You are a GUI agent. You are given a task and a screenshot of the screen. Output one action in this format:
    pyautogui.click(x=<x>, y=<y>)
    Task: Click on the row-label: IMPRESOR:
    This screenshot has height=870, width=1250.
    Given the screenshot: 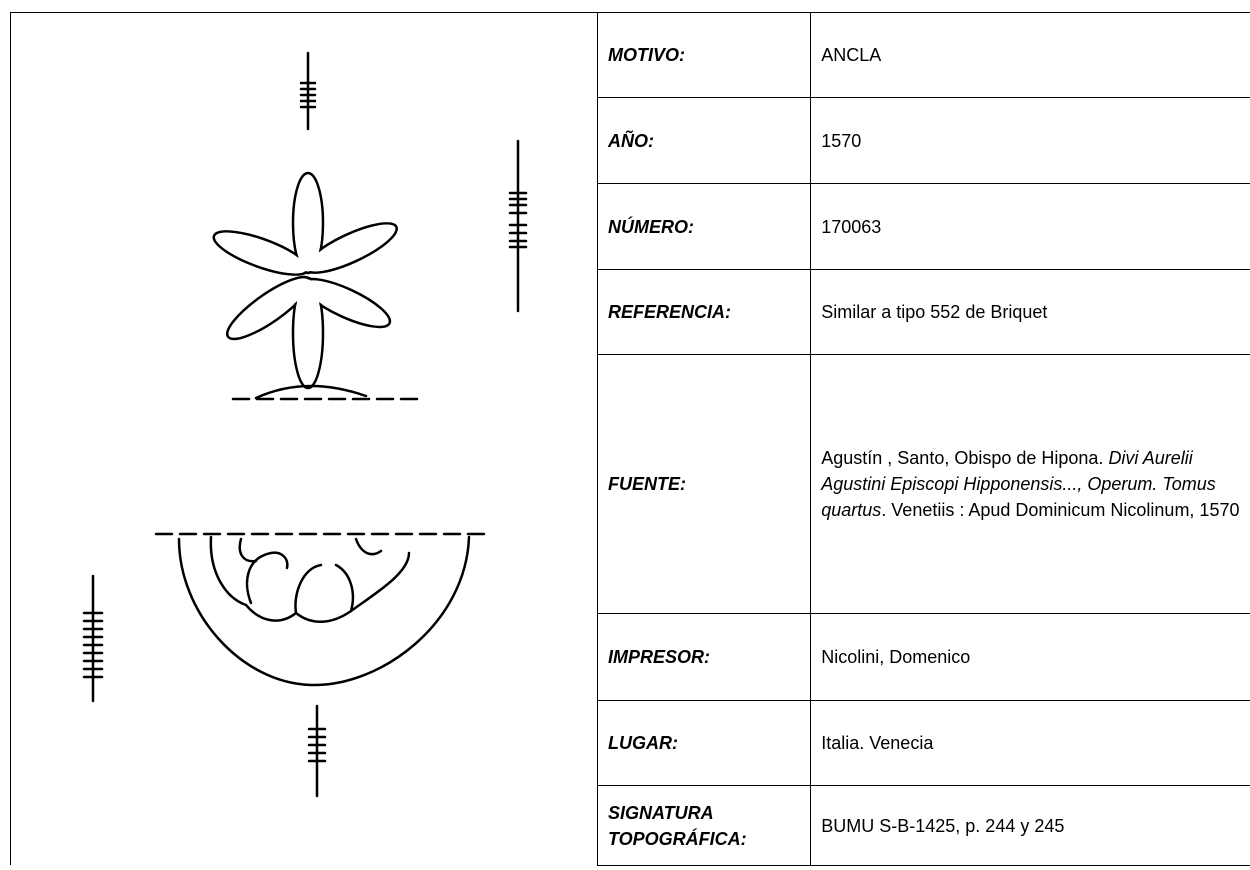 What is the action you would take?
    pyautogui.click(x=704, y=657)
    